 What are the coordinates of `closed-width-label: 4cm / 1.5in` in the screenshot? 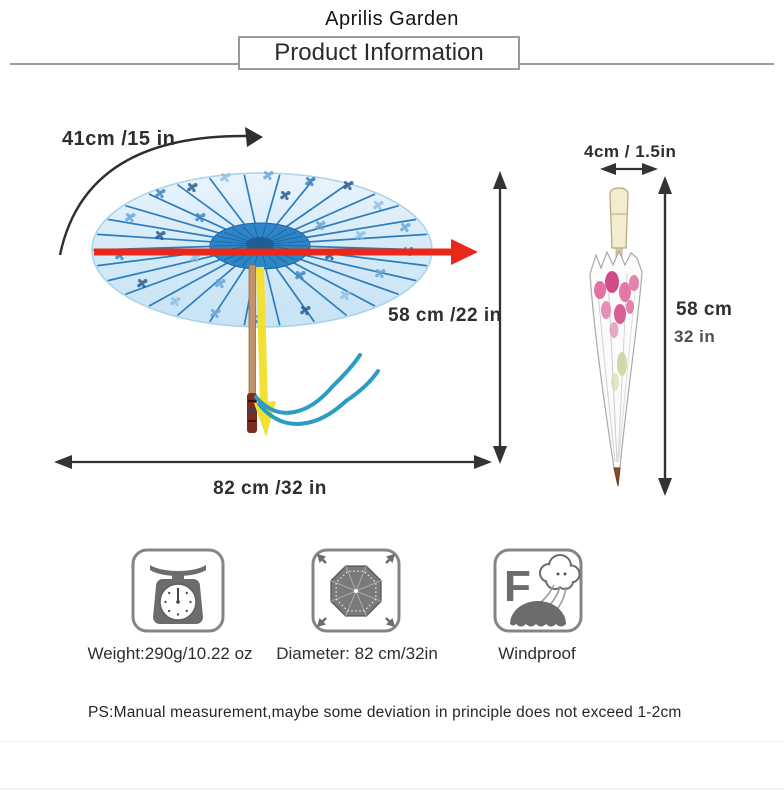 It's located at (630, 151).